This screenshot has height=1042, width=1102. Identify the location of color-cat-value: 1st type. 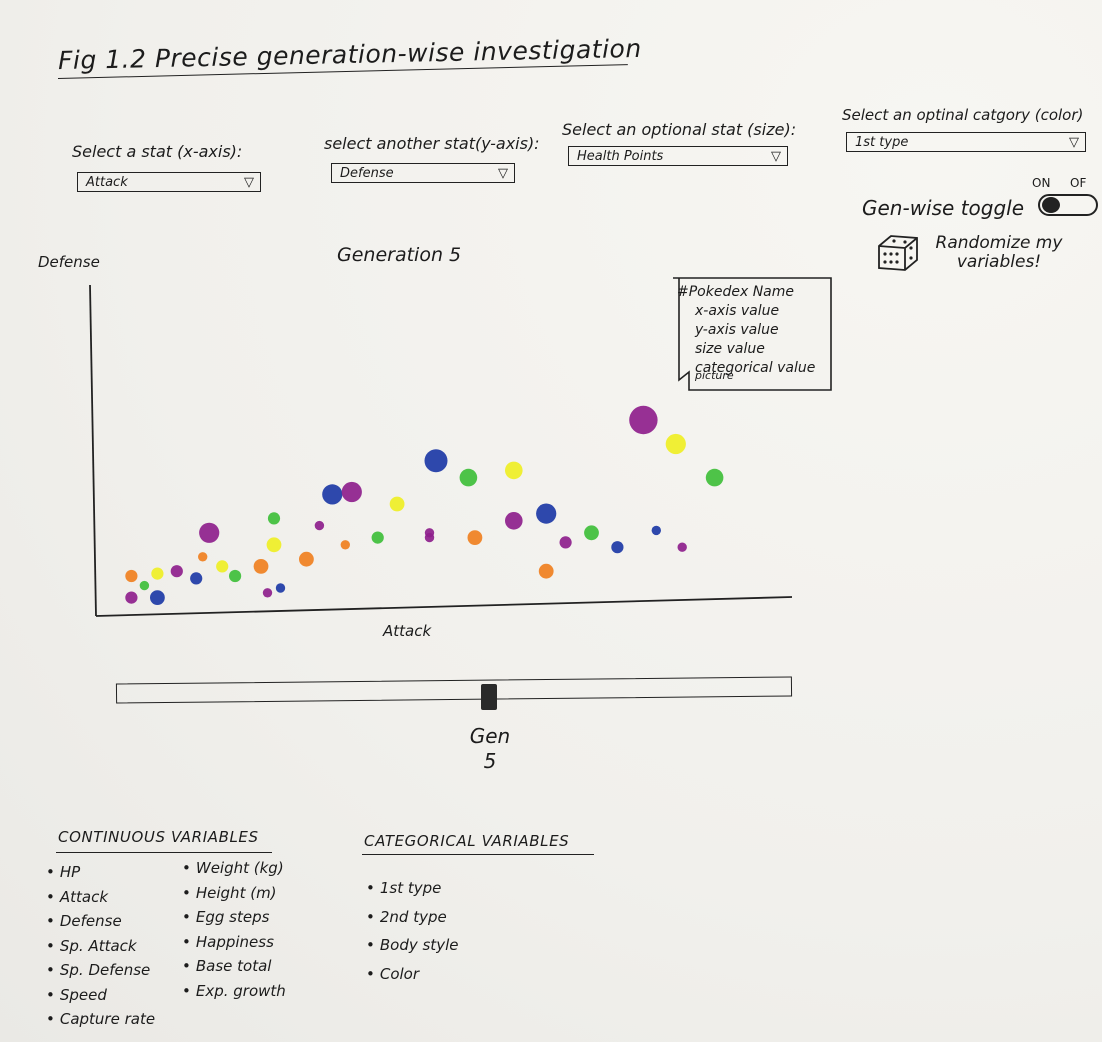
(882, 142).